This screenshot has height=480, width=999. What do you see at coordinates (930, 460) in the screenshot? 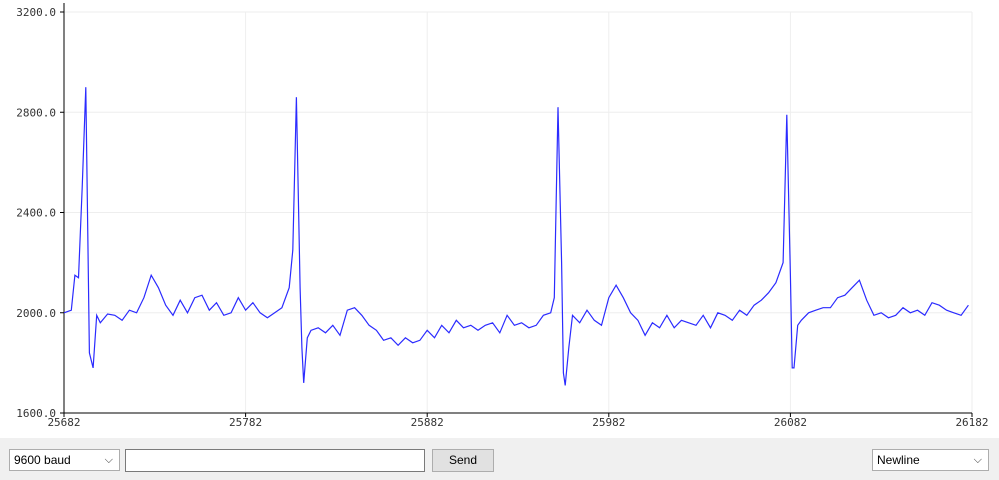
I see `line-ending-select: Newline ⌵` at bounding box center [930, 460].